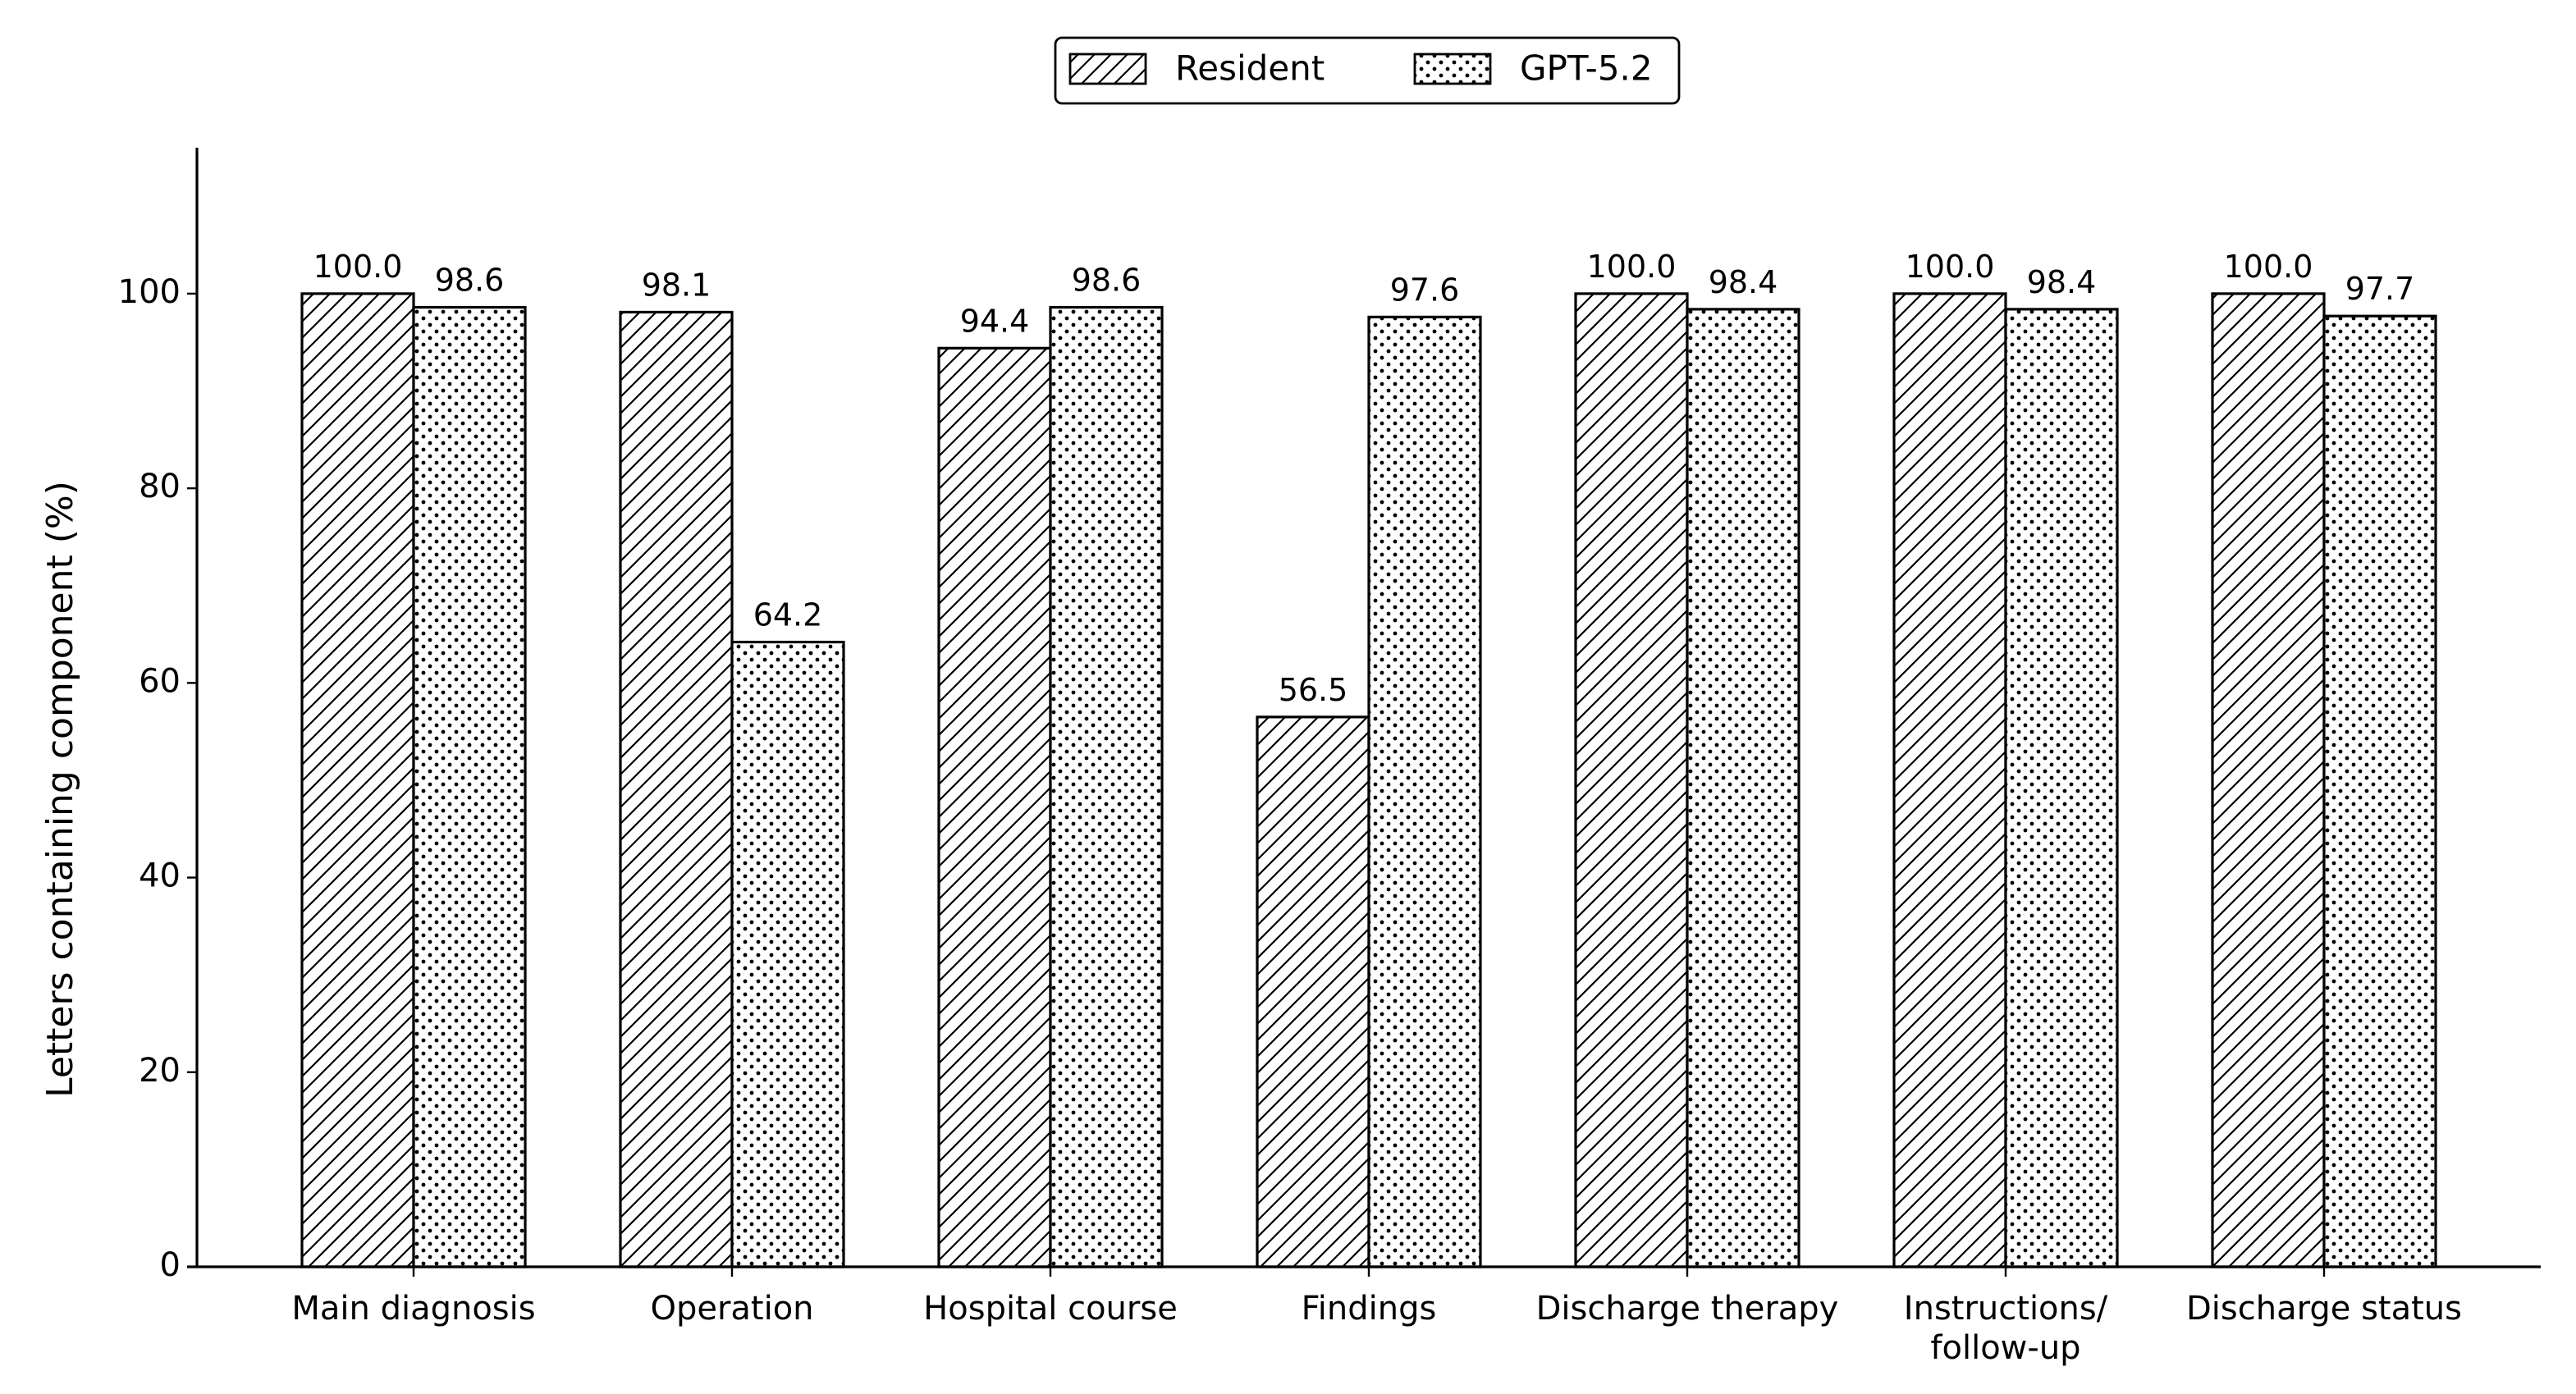  I want to click on y-tick-label: 0, so click(170, 1265).